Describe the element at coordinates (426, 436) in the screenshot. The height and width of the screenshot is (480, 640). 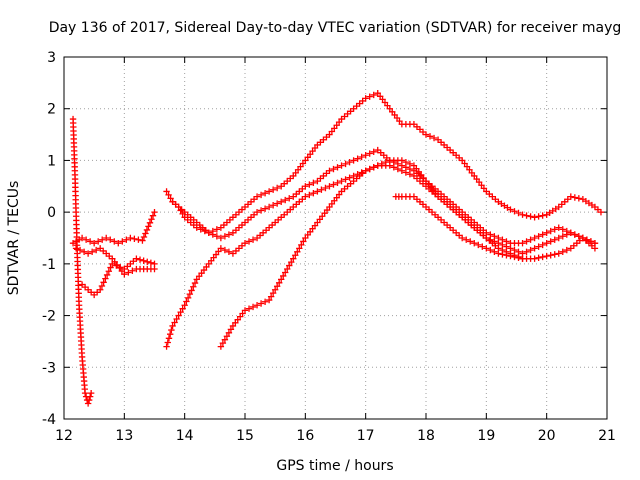
I see `x-tick-label: 18` at that location.